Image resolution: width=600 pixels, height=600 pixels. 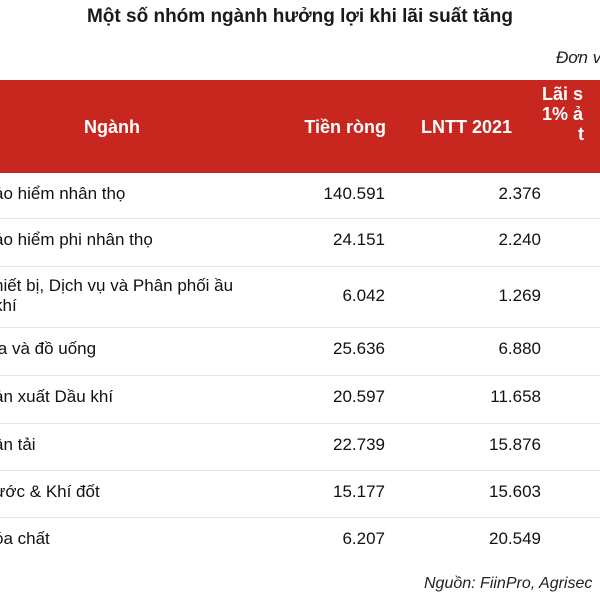 I want to click on header-lai-suat-line1: Lãi s, so click(x=563, y=94).